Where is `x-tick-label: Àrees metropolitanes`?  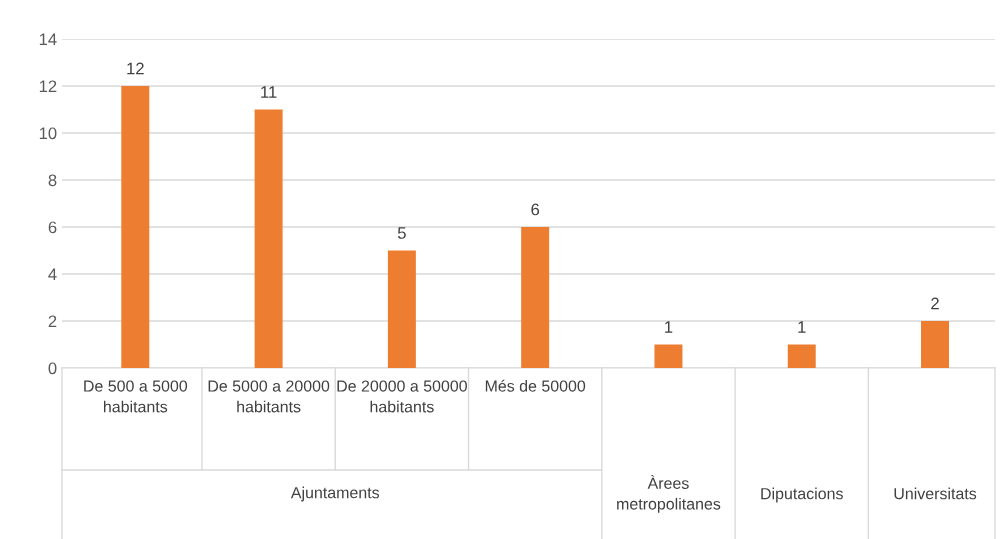
x-tick-label: Àrees metropolitanes is located at coordinates (669, 493).